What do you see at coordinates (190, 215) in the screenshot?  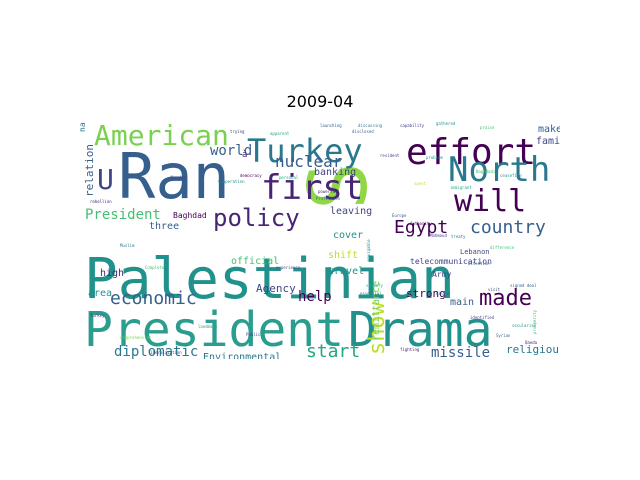 I see `word-baghdad: Baghdad` at bounding box center [190, 215].